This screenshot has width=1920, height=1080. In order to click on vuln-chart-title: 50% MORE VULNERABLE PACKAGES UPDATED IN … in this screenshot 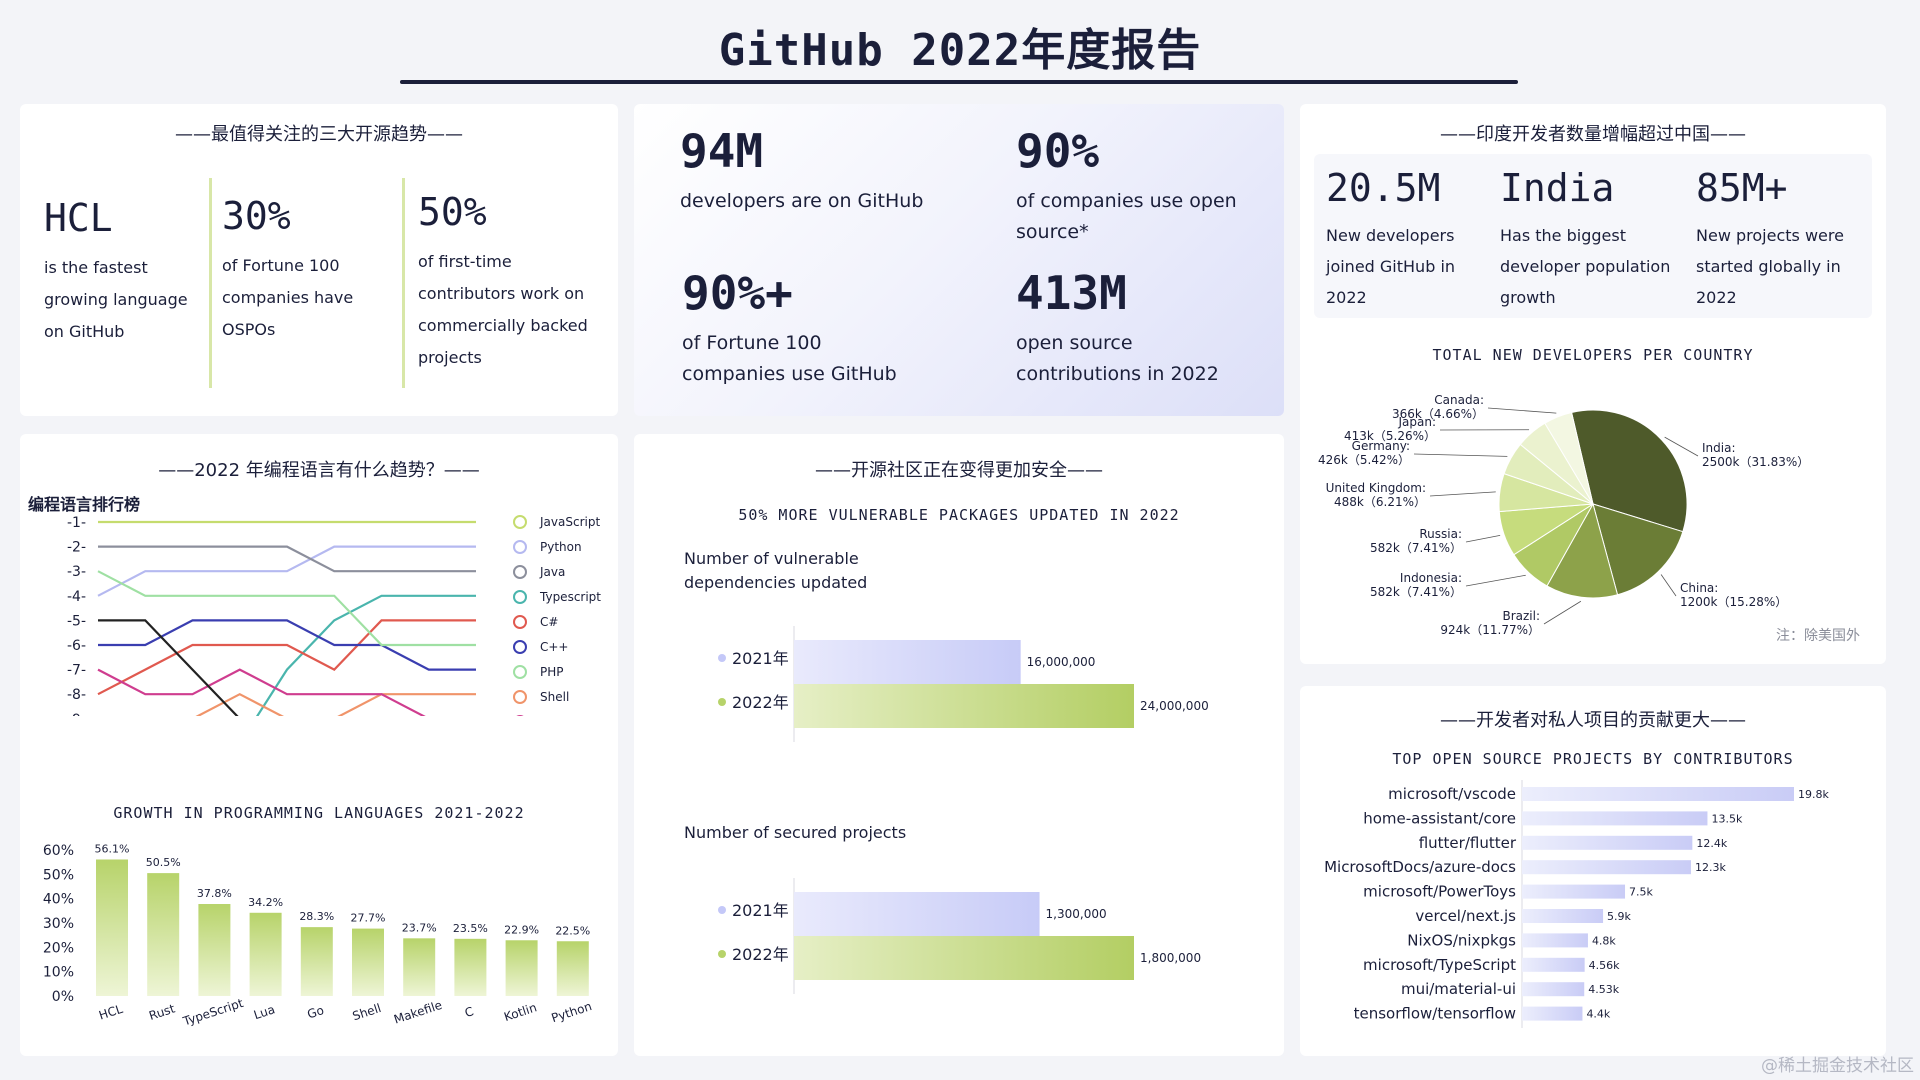, I will do `click(958, 515)`.